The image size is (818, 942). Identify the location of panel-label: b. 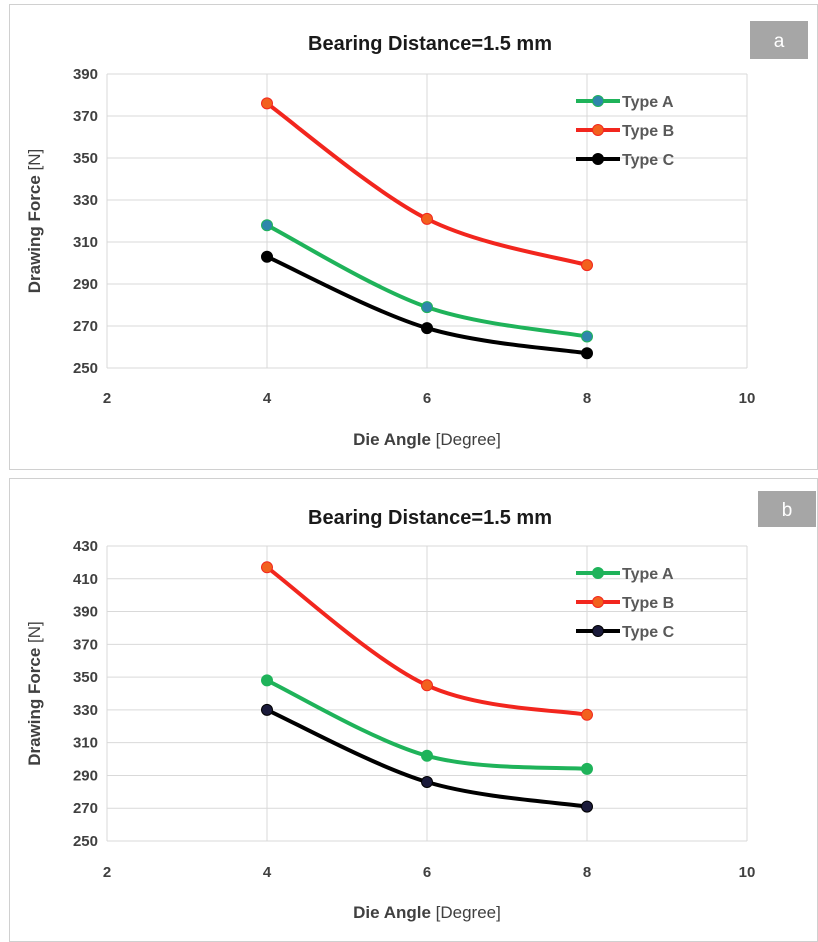
(787, 510).